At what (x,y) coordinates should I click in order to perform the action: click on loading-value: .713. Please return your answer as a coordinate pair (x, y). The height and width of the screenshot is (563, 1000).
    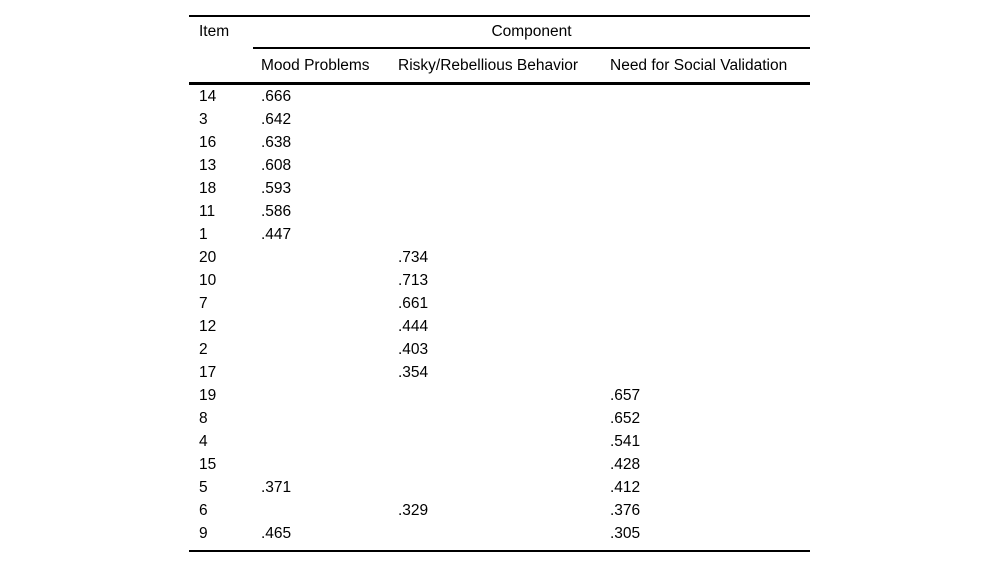
    Looking at the image, I should click on (413, 280).